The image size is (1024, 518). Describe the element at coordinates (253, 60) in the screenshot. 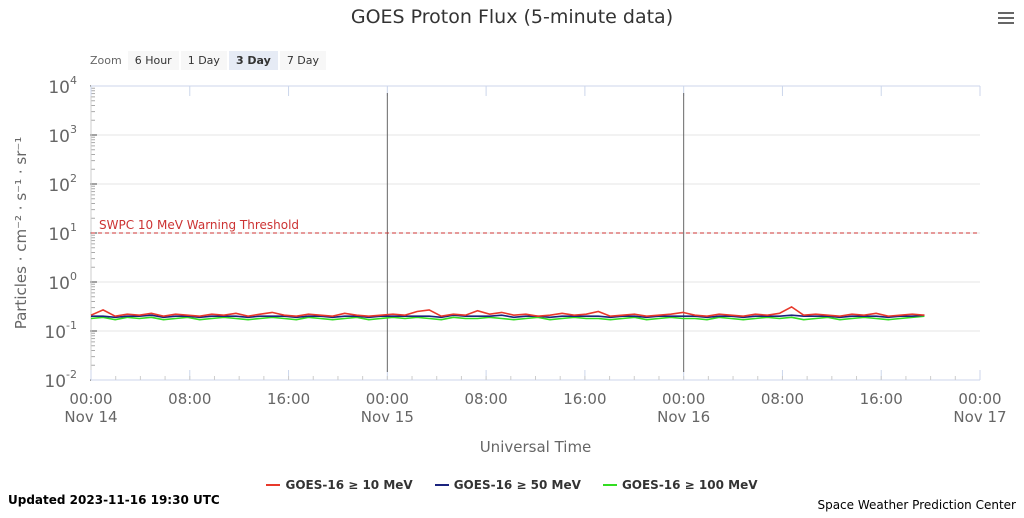

I see `zoom-3-day-button: 3 Day` at that location.